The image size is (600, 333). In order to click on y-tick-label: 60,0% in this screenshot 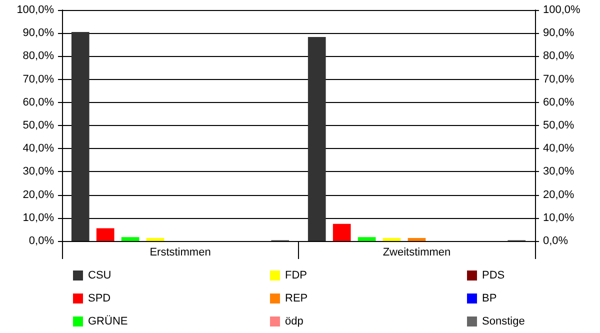, I will do `click(38, 102)`.